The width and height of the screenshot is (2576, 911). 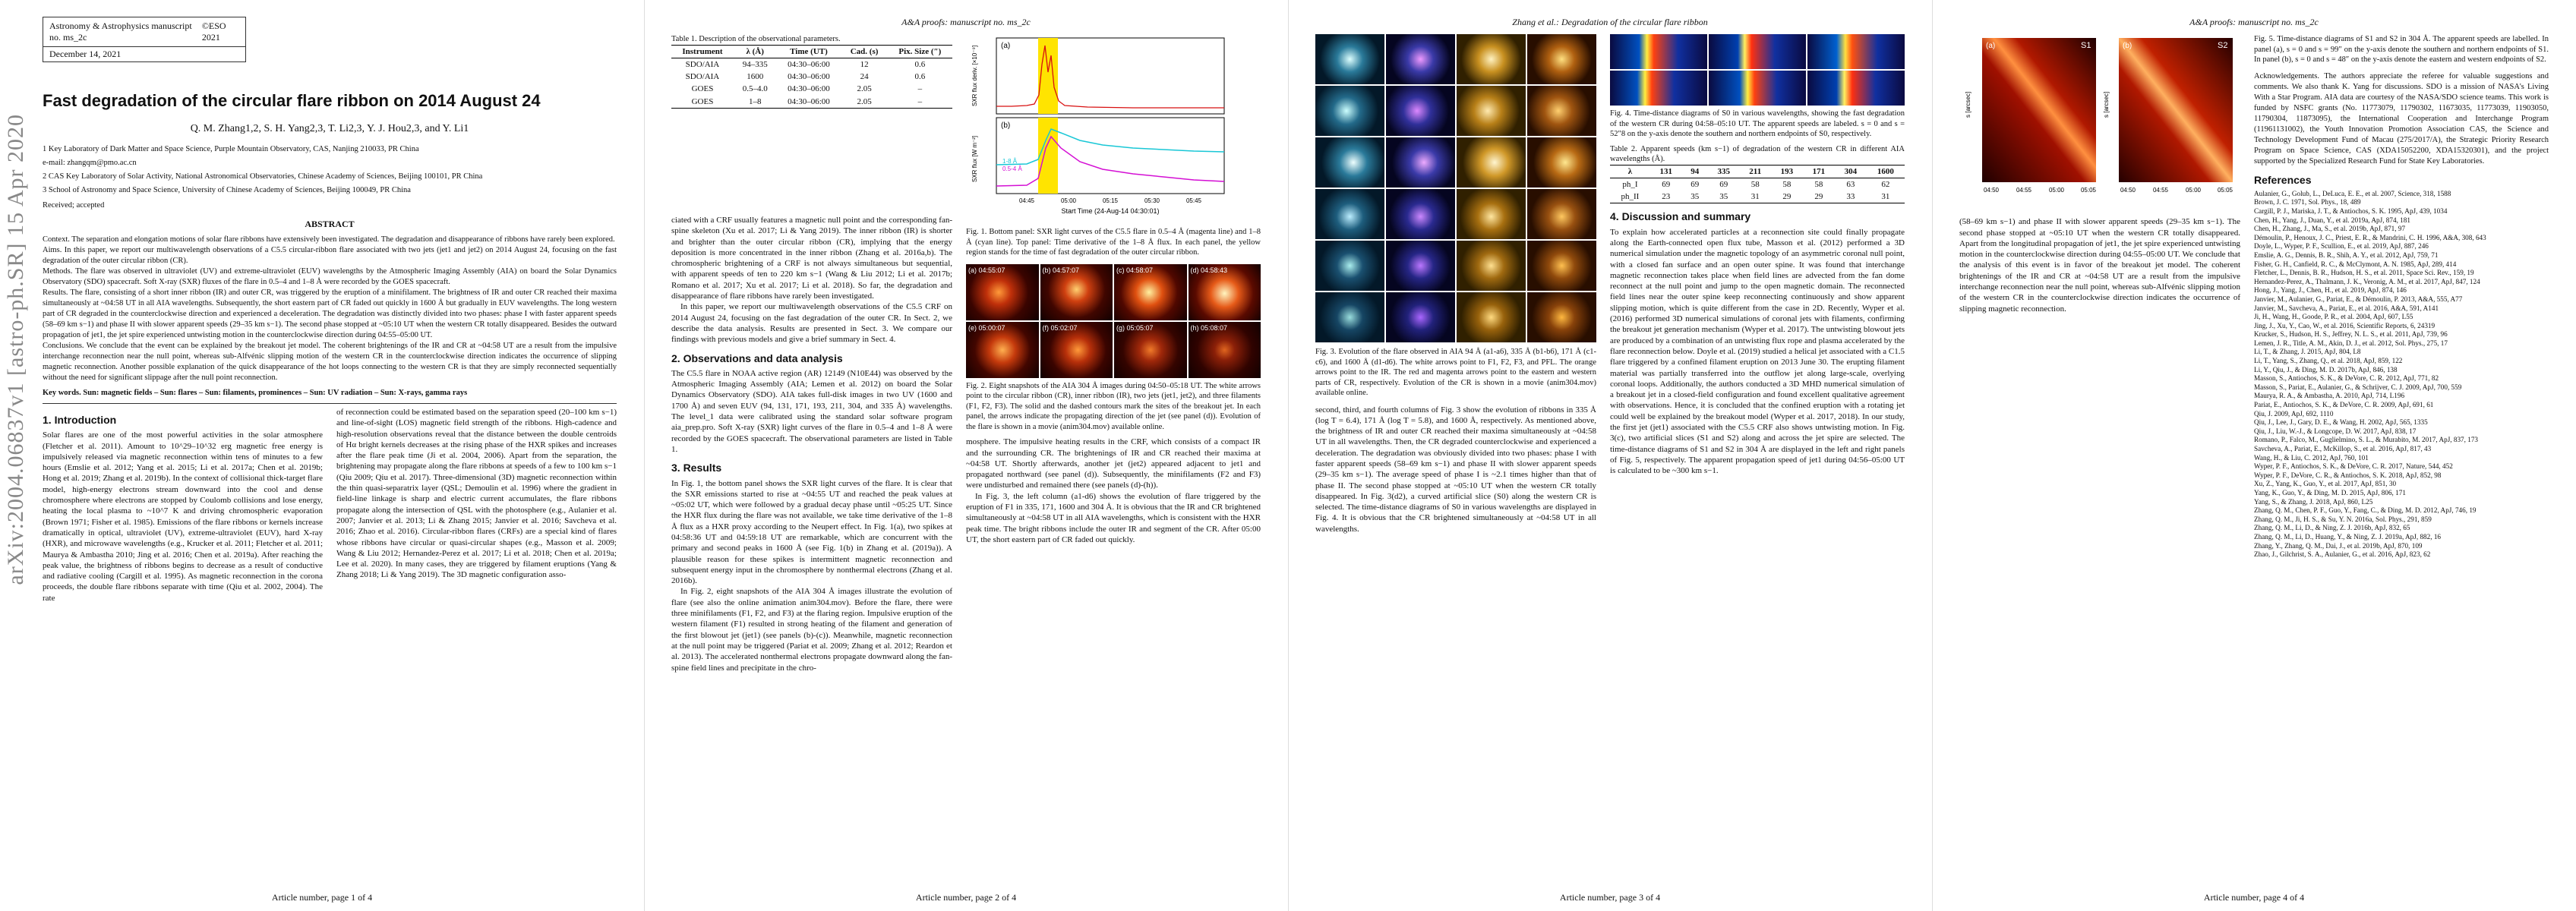 I want to click on page-footer: Article number, page 3 of 4, so click(x=1610, y=897).